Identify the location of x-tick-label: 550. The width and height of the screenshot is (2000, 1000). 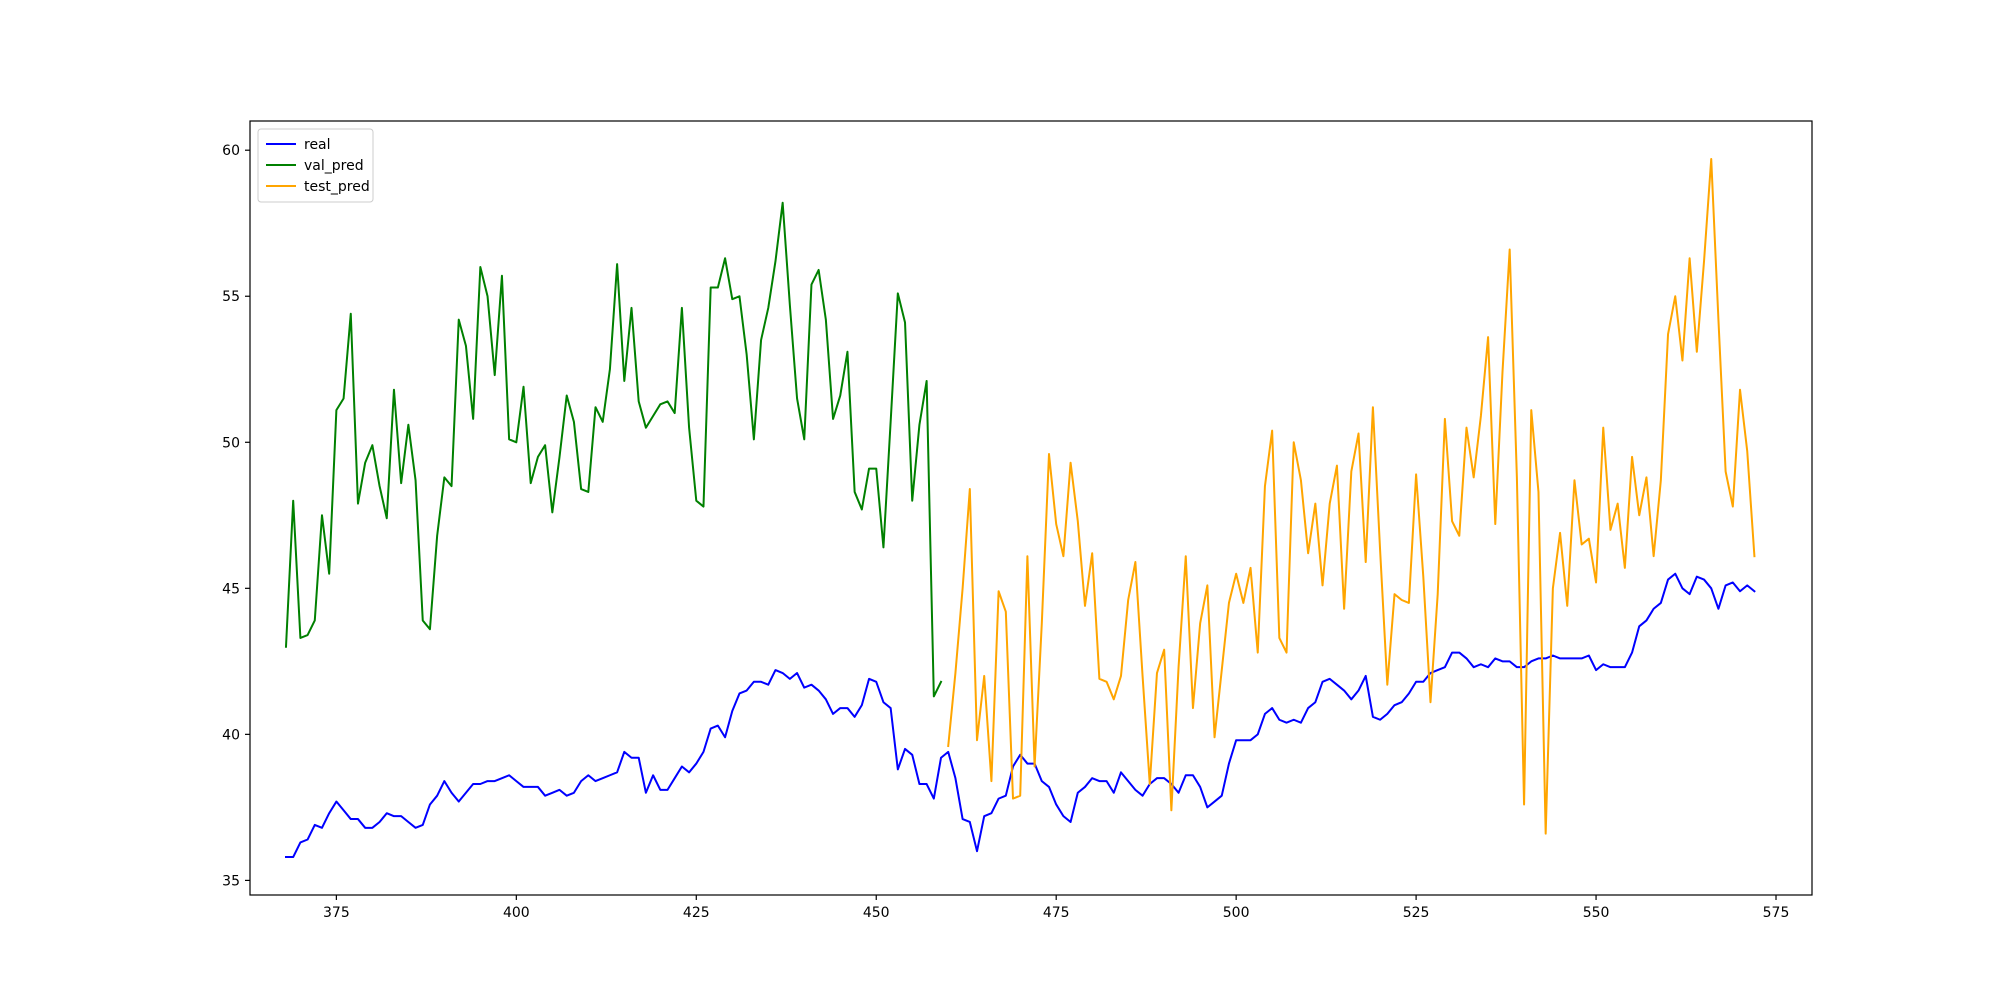
(1596, 913).